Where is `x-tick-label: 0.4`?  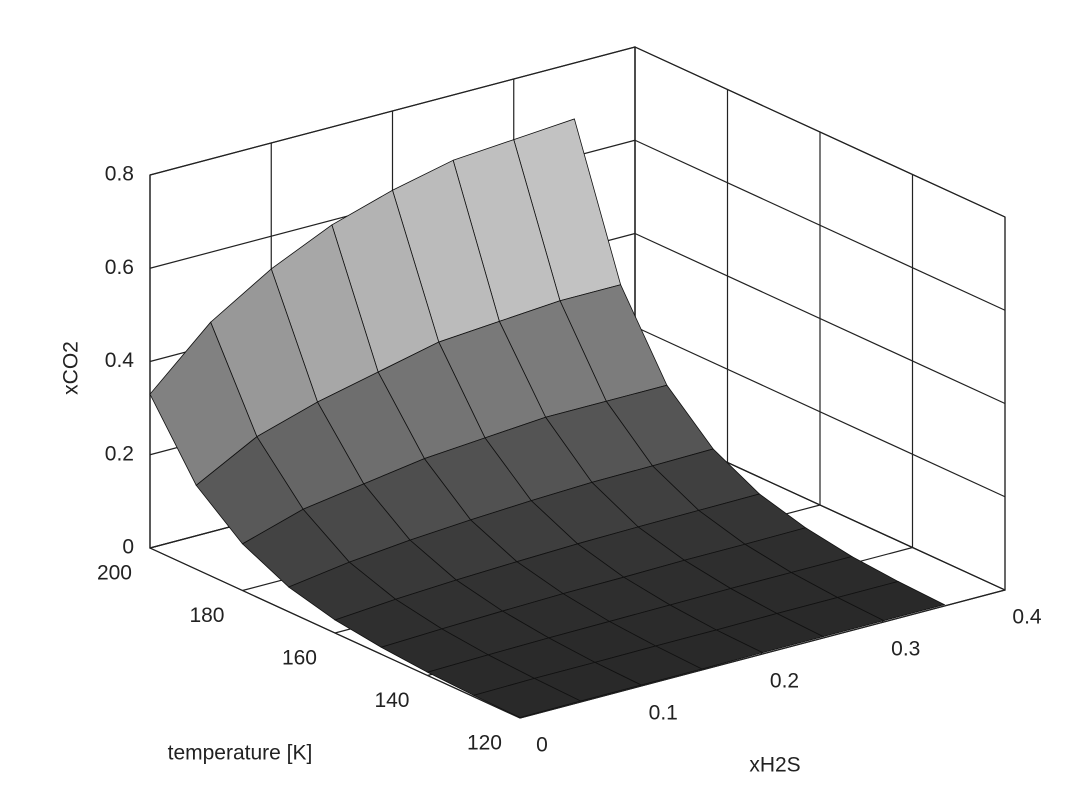
x-tick-label: 0.4 is located at coordinates (1027, 617).